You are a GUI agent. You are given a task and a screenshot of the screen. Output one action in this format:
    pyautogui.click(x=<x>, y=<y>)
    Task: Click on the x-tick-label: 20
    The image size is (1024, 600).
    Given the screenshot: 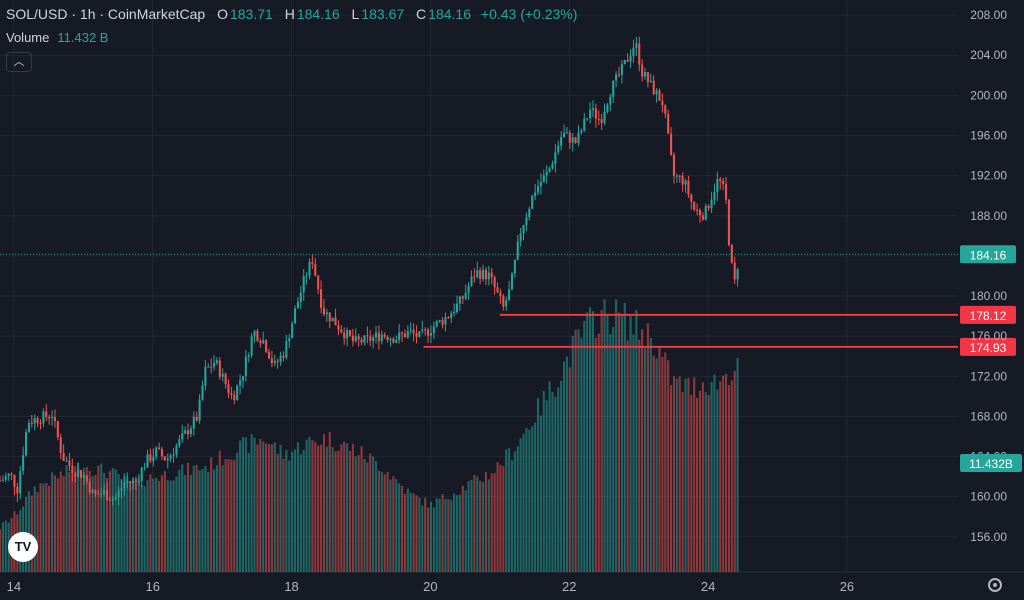 What is the action you would take?
    pyautogui.click(x=430, y=586)
    